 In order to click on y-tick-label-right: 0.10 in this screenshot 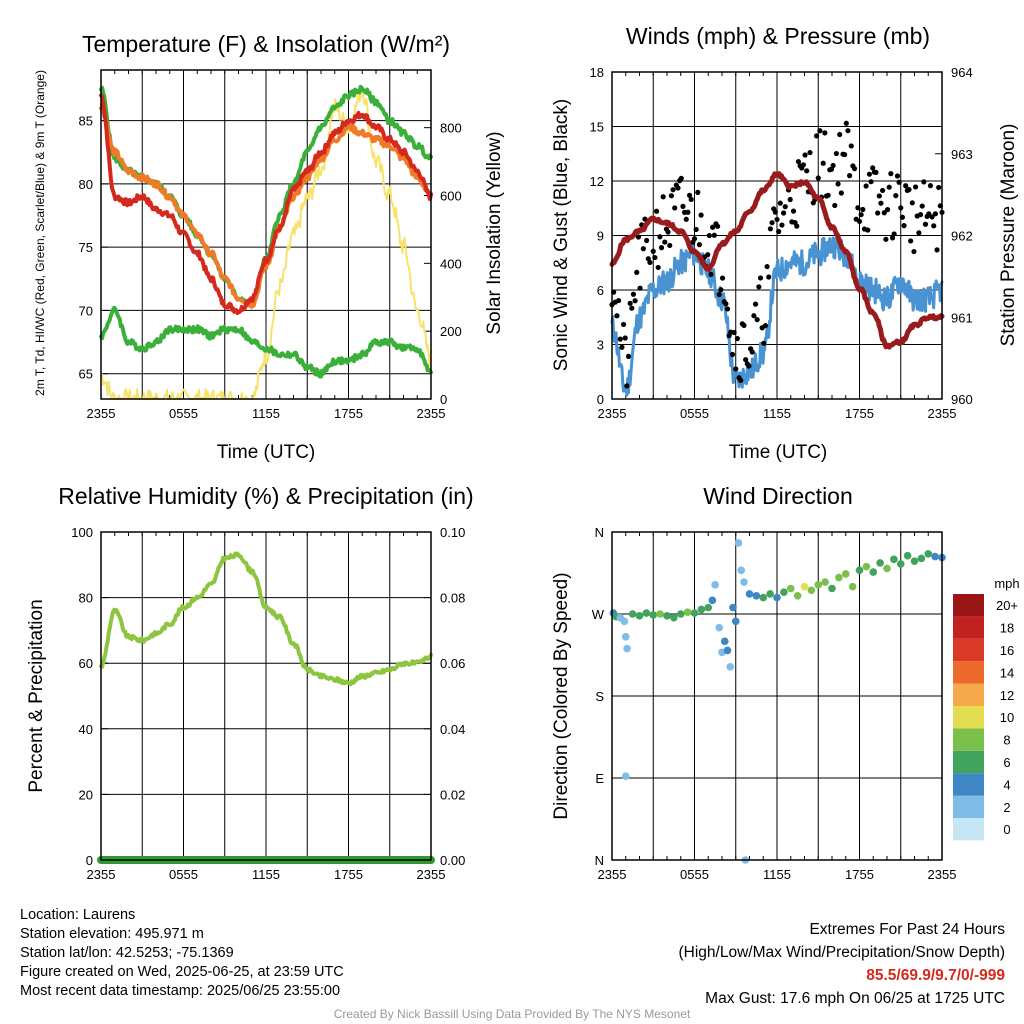, I will do `click(452, 532)`.